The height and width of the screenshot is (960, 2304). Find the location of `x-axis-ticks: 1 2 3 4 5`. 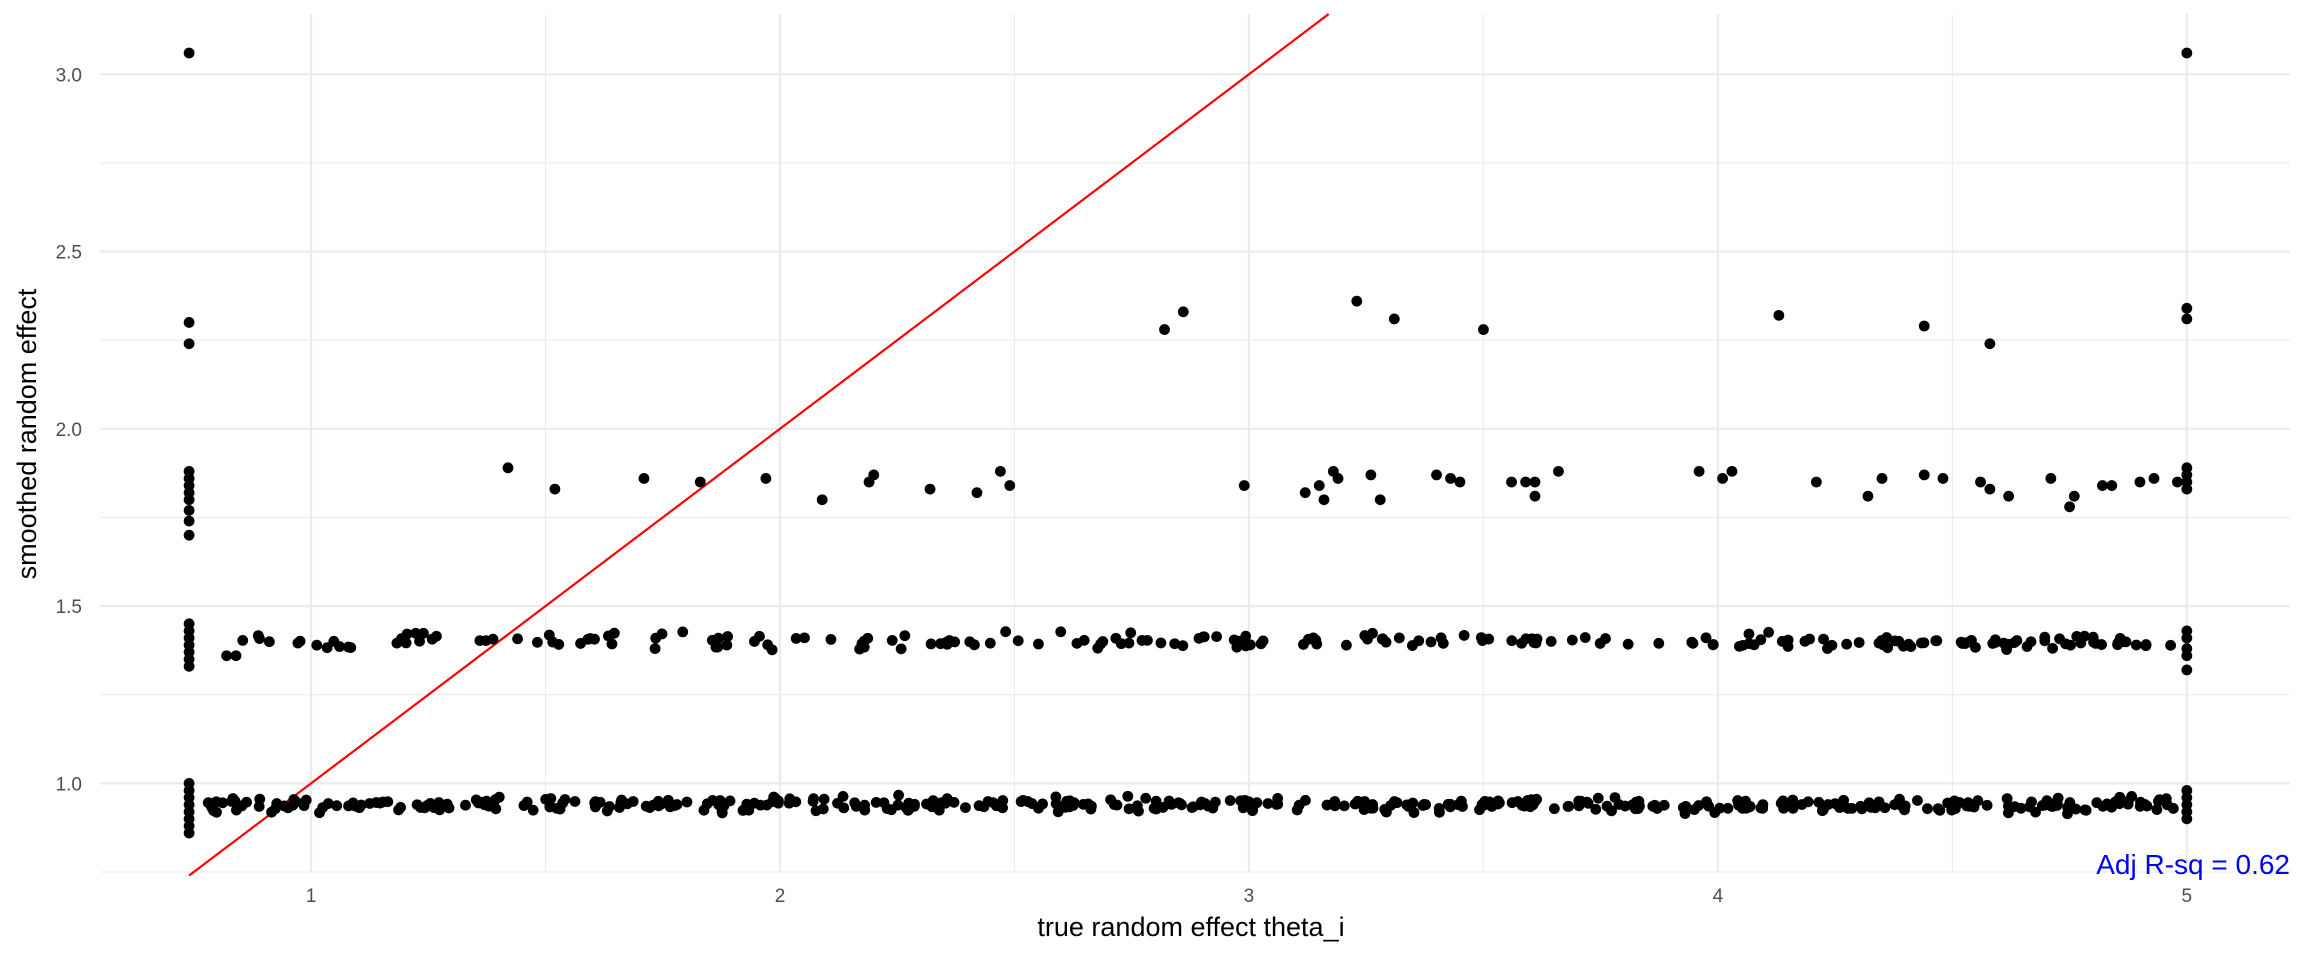

x-axis-ticks: 1 2 3 4 5 is located at coordinates (1249, 896).